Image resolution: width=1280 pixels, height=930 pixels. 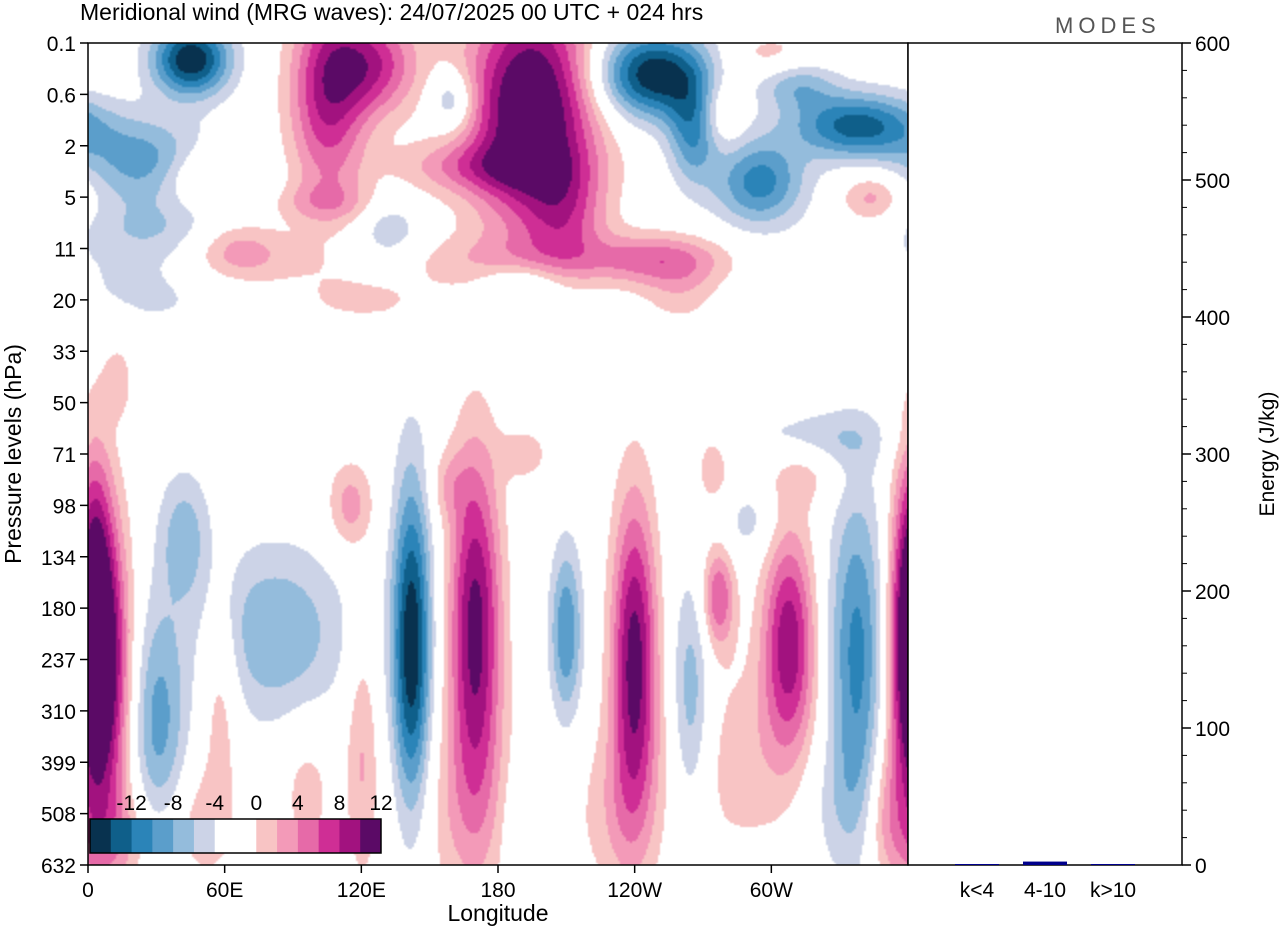 I want to click on x-tick-label: 0, so click(x=88, y=890).